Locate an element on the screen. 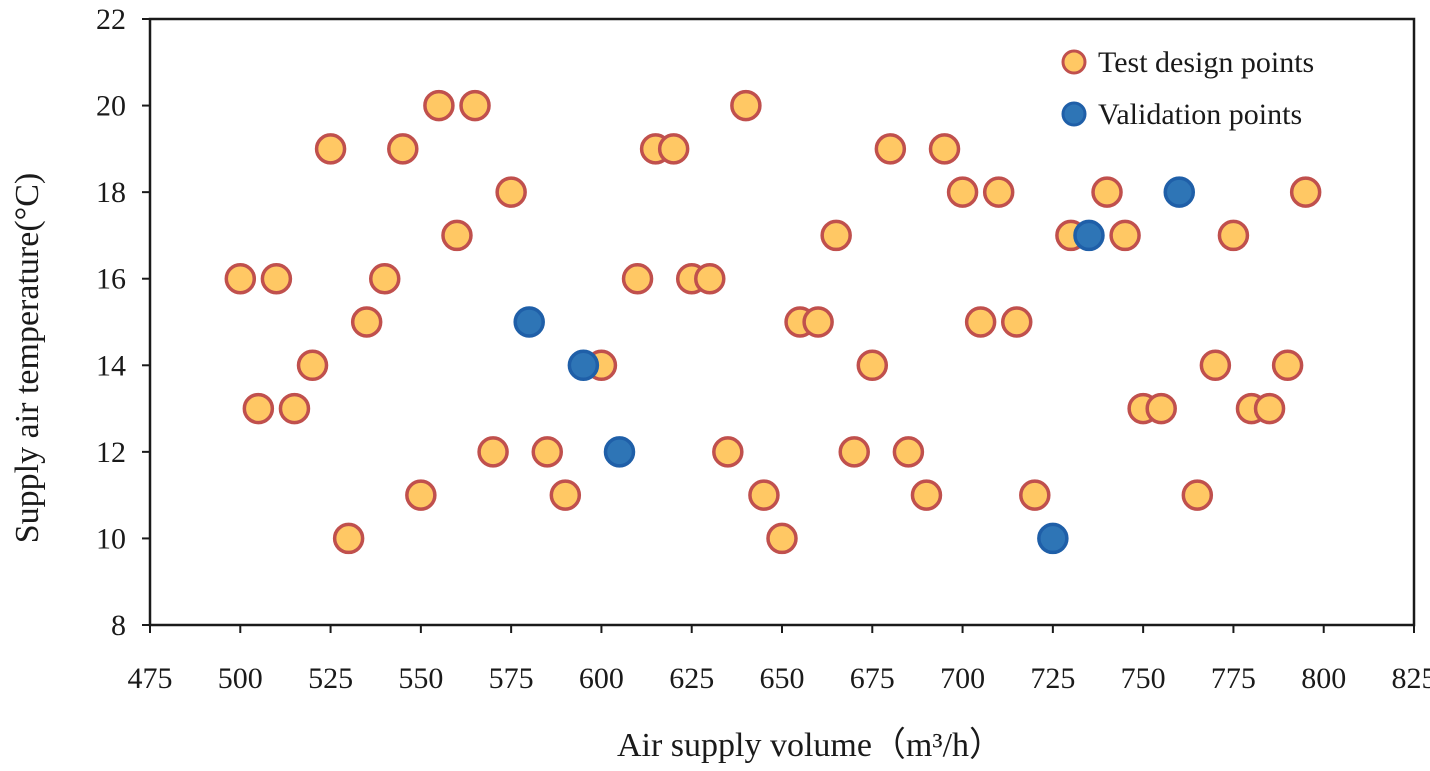 Image resolution: width=1430 pixels, height=771 pixels. x-tick-label: 475 is located at coordinates (150, 678).